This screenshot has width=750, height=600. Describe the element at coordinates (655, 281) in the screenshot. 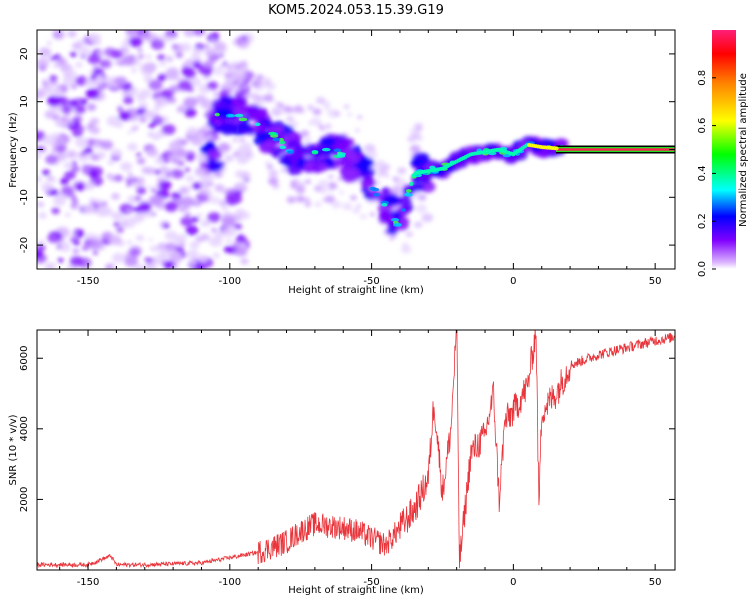

I see `spectrogram-x-tick-label: 50` at that location.